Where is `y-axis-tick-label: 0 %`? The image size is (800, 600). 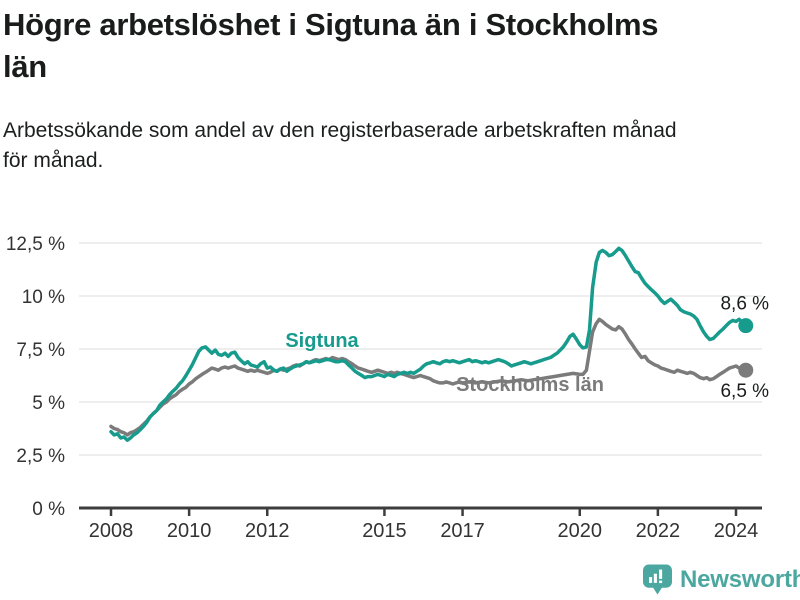 y-axis-tick-label: 0 % is located at coordinates (48, 509).